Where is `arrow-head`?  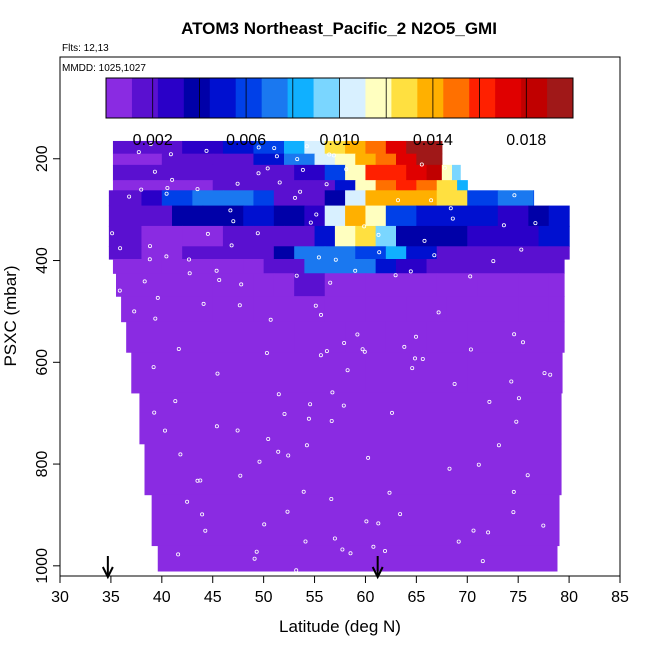 arrow-head is located at coordinates (377, 573).